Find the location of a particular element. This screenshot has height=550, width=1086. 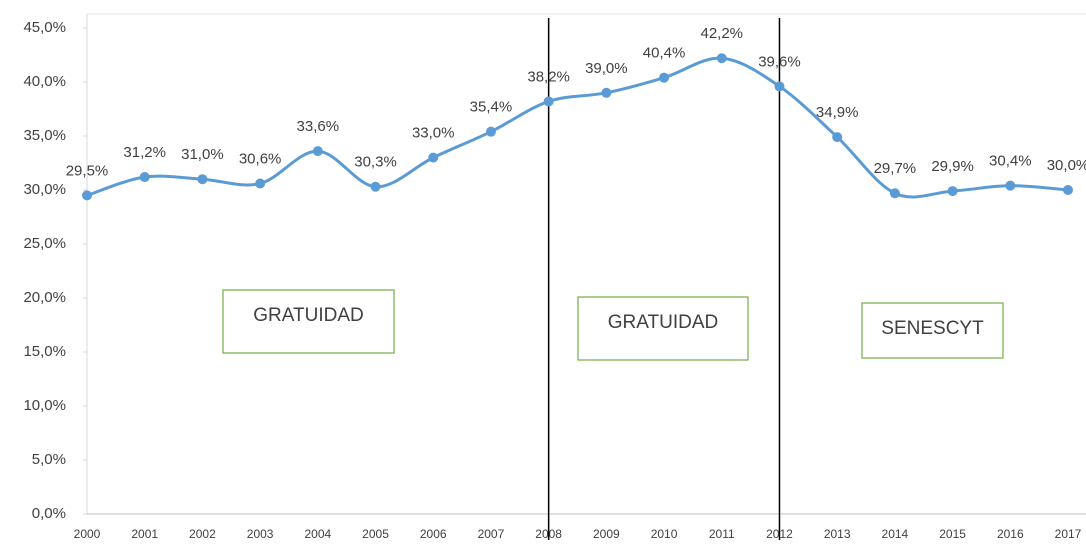

y-tick-label: 15,0% is located at coordinates (44, 351).